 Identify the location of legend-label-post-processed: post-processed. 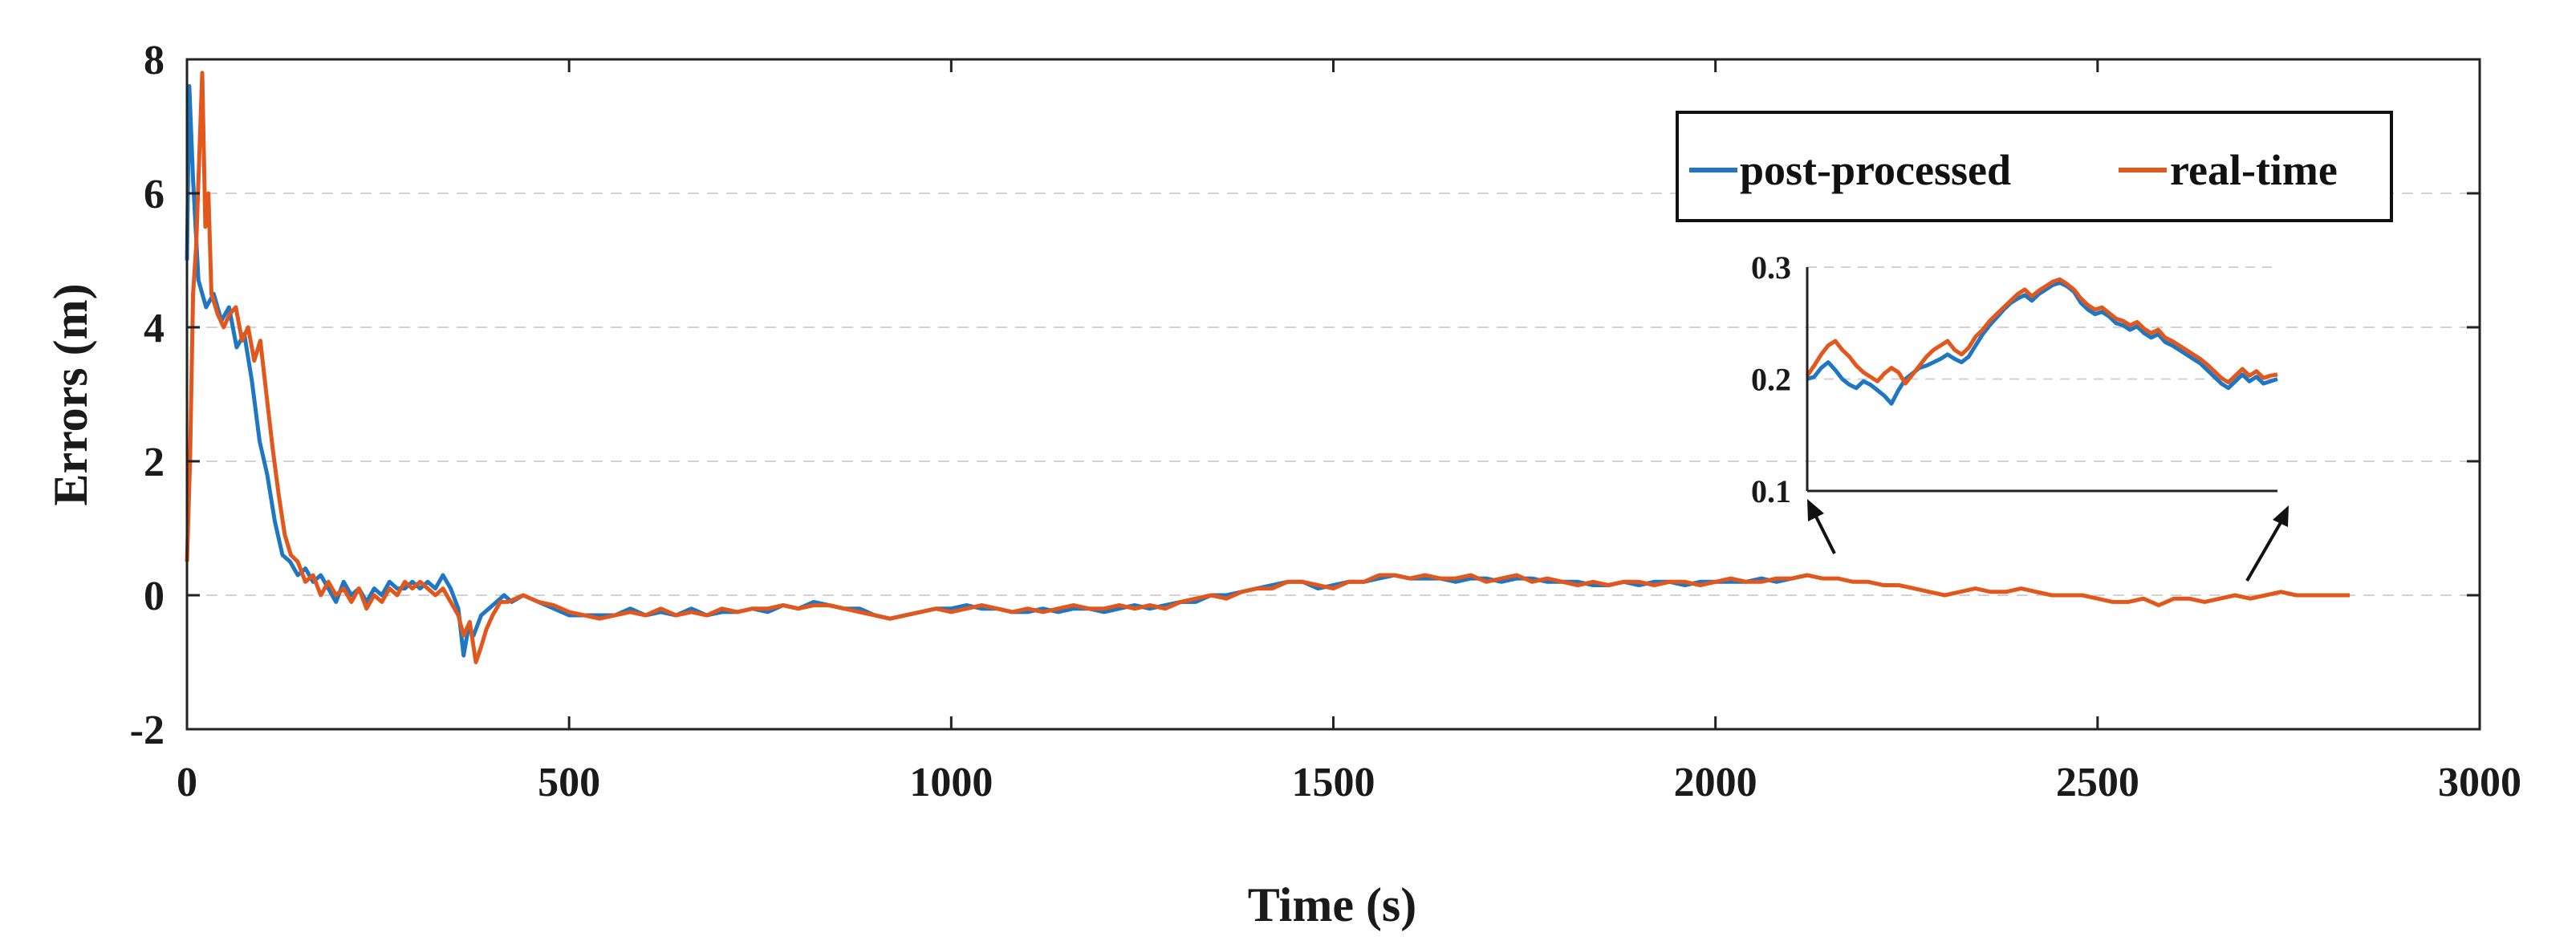
(1875, 170).